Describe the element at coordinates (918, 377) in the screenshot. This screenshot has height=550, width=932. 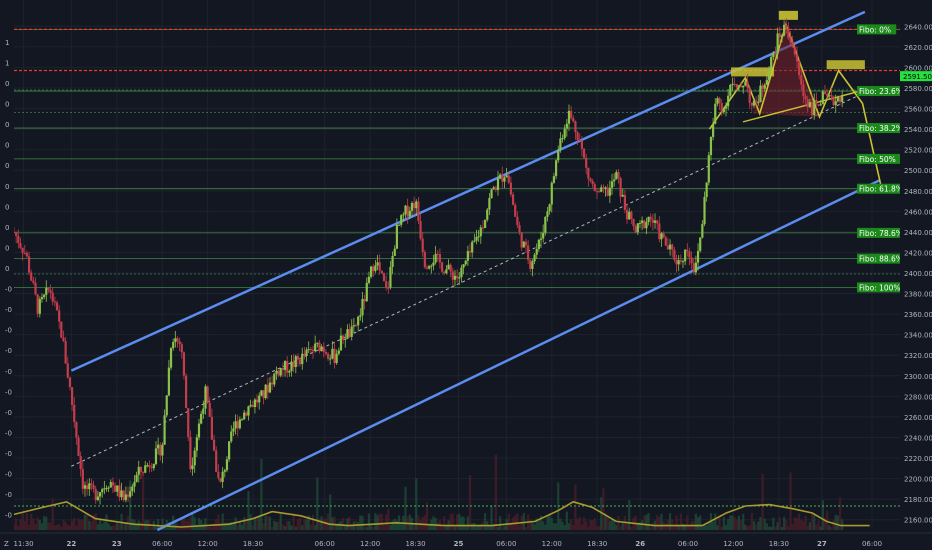
I see `price-tick-label: 2300.00` at that location.